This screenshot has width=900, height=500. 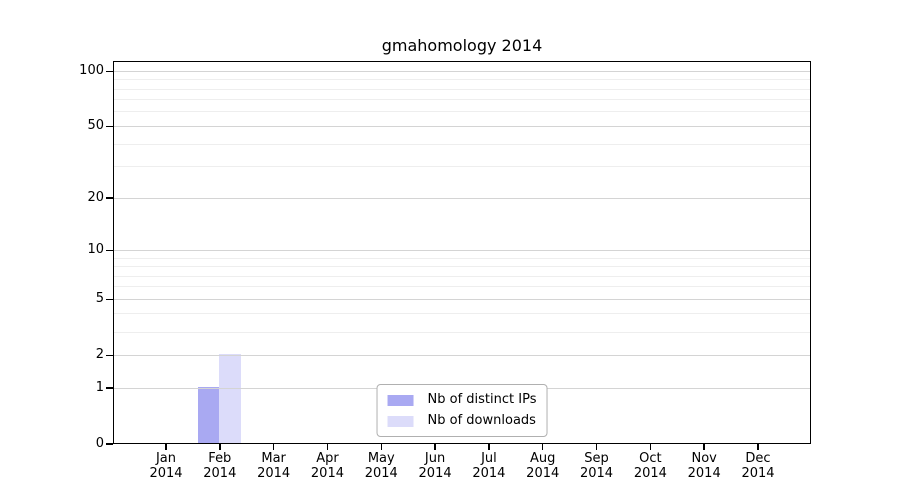 What do you see at coordinates (462, 410) in the screenshot?
I see `legend: Nb of distinct IPs Nb of downloads` at bounding box center [462, 410].